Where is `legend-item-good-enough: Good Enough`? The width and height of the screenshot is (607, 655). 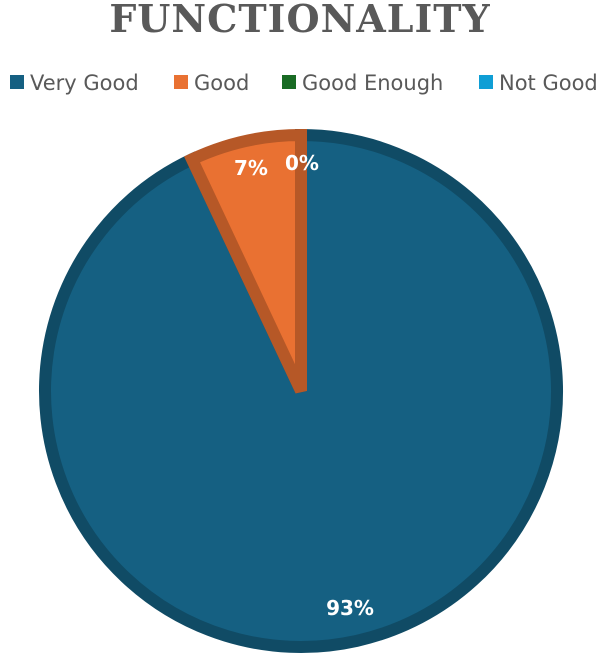
legend-item-good-enough: Good Enough is located at coordinates (362, 83).